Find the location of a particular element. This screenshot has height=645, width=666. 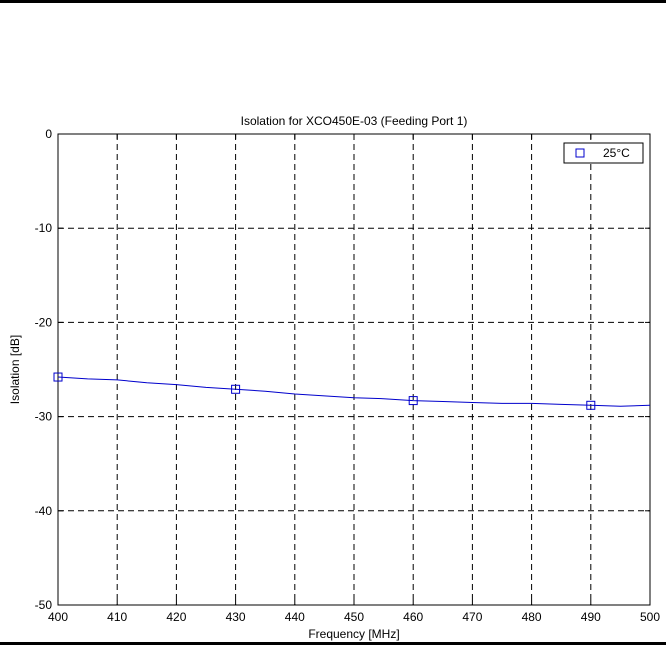

y-tick-label: -30 is located at coordinates (44, 417).